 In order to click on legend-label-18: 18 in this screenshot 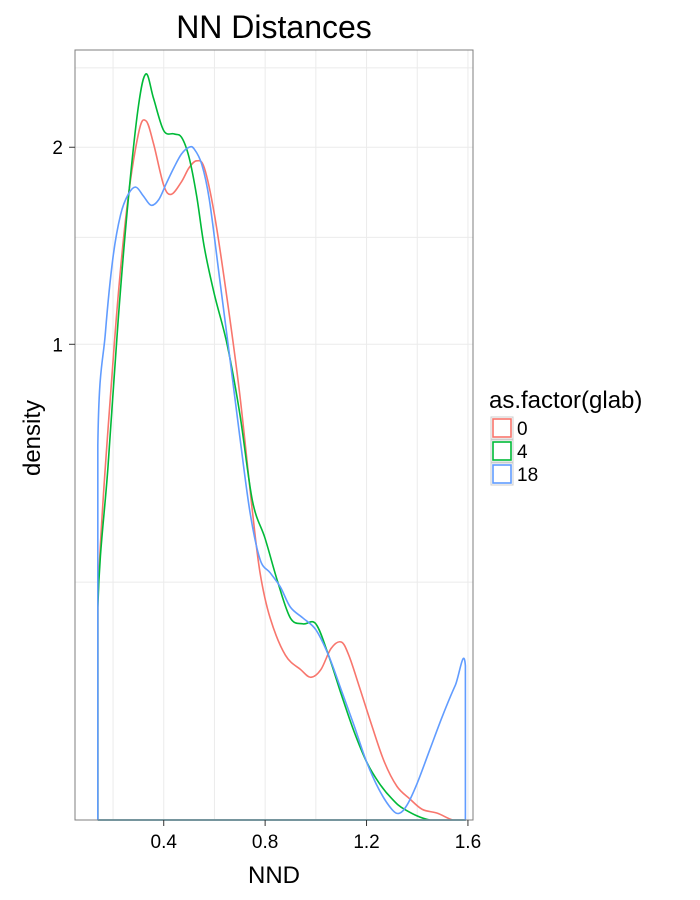, I will do `click(527, 475)`.